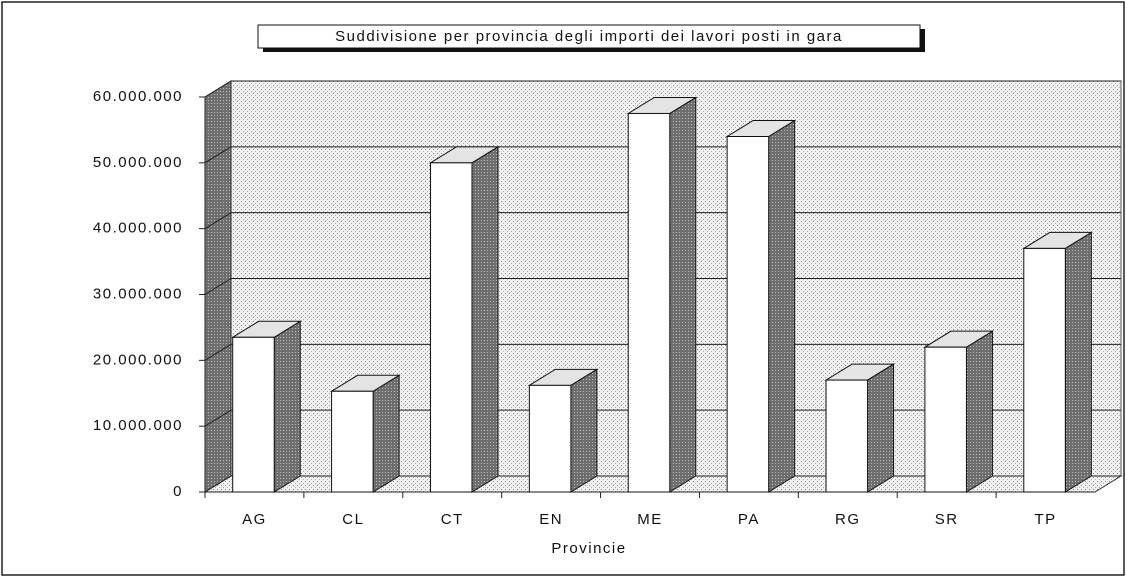 Image resolution: width=1127 pixels, height=578 pixels. What do you see at coordinates (650, 519) in the screenshot?
I see `x-tick-label: ME` at bounding box center [650, 519].